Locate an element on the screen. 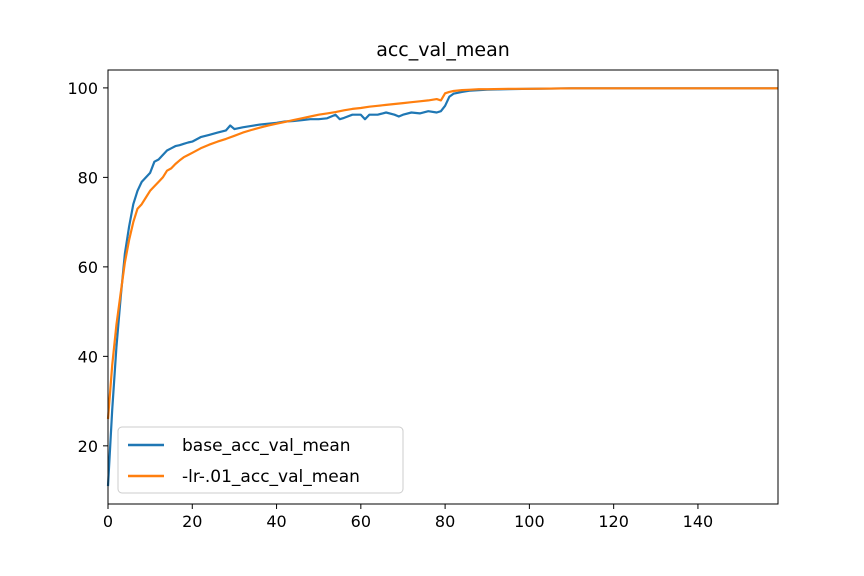 This screenshot has height=576, width=864. x-tick-label: 80 is located at coordinates (445, 521).